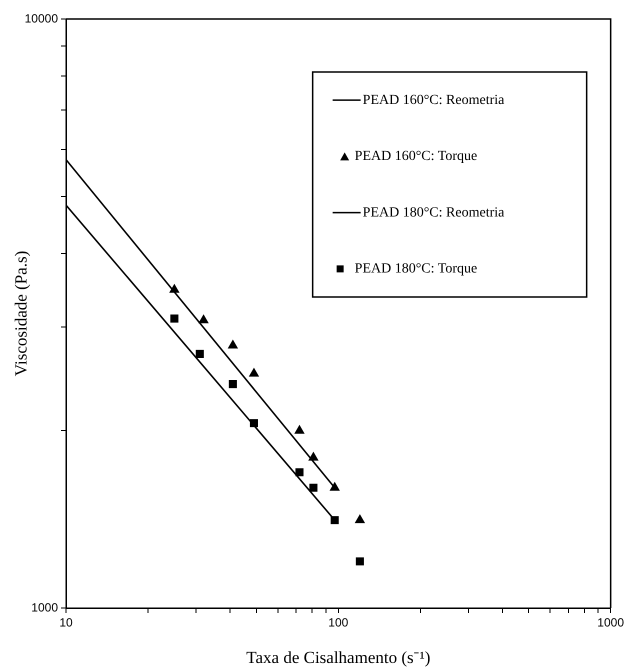 The image size is (627, 671). I want to click on y-axis-title: Viscosidade (Pa.s), so click(20, 313).